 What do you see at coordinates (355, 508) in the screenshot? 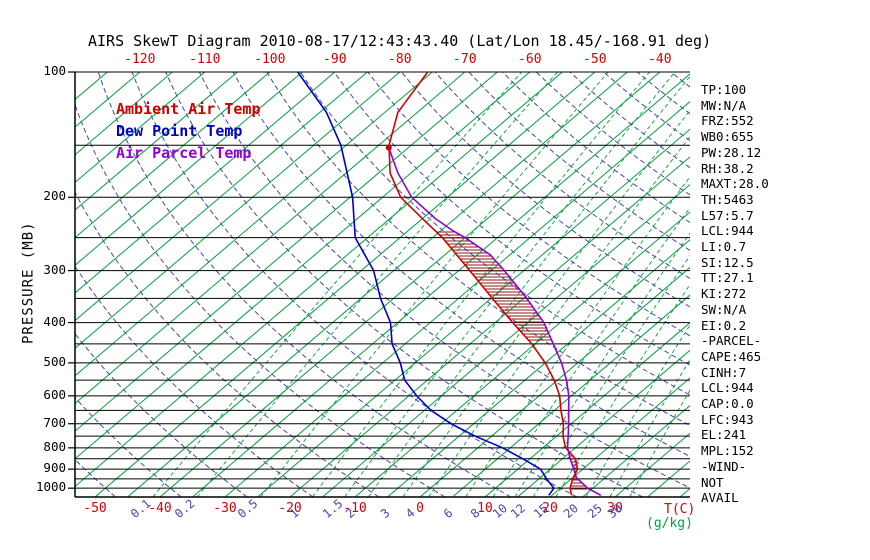
I see `bottom-temp-tick-label: -10` at bounding box center [355, 508].